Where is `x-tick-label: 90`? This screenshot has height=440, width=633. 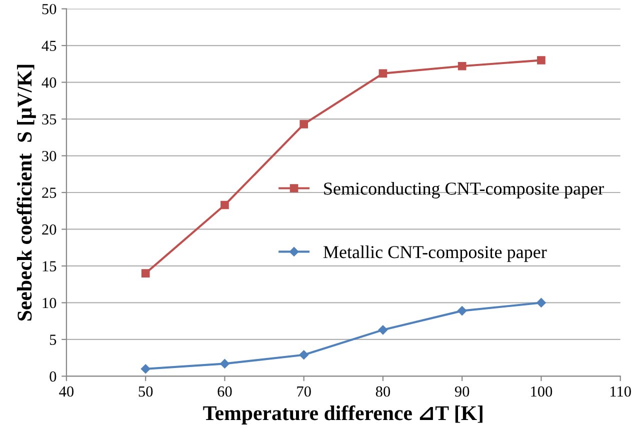
x-tick-label: 90 is located at coordinates (462, 391).